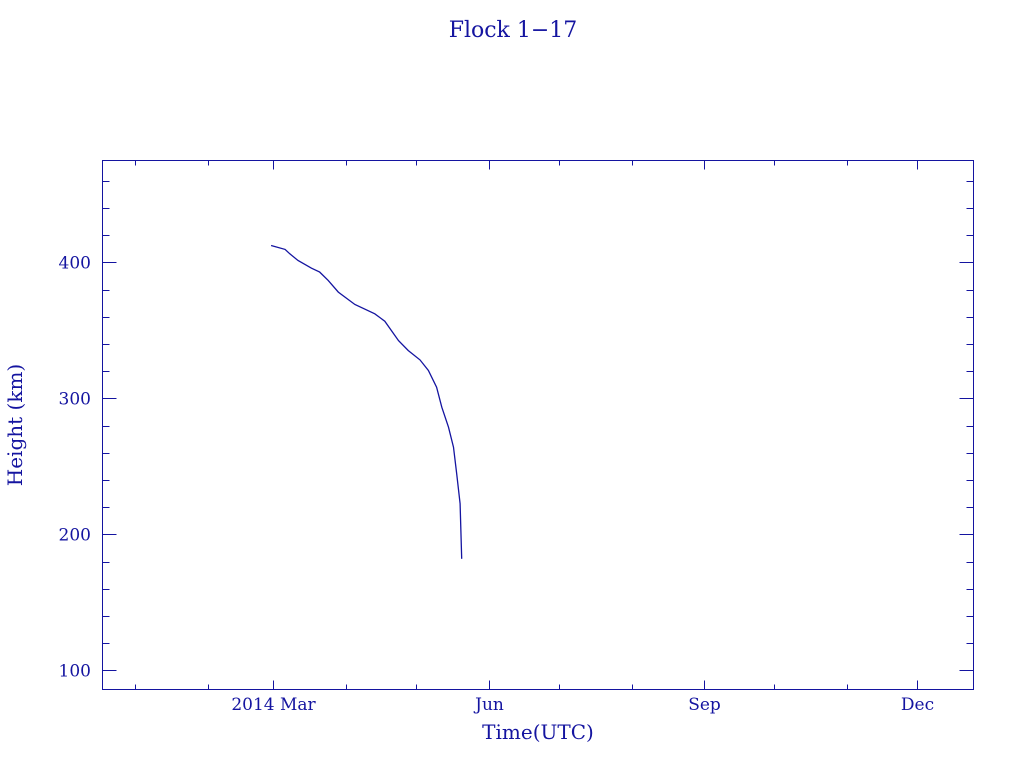 The image size is (1024, 773). Describe the element at coordinates (917, 705) in the screenshot. I see `x-tick-label: Dec` at that location.